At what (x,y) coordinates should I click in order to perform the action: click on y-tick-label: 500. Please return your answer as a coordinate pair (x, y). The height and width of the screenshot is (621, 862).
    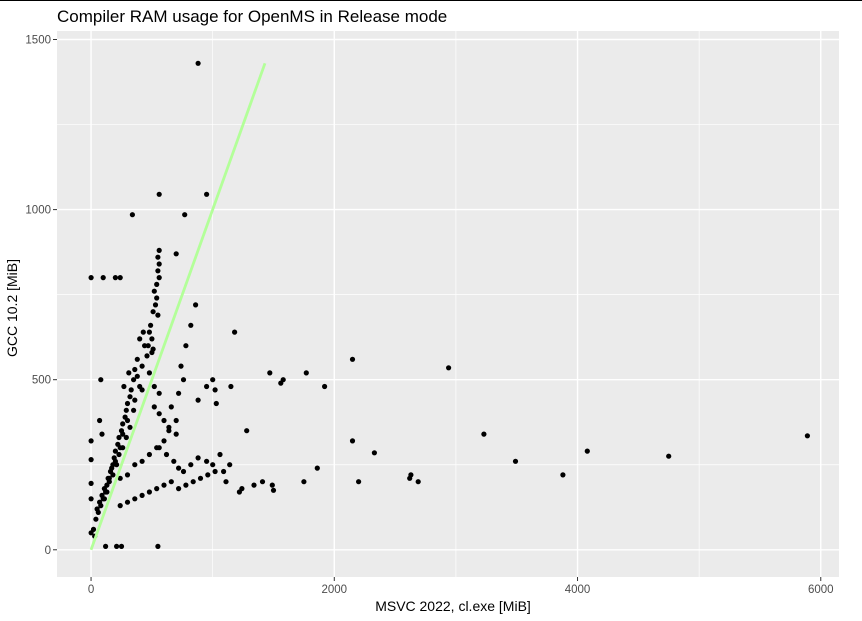
    Looking at the image, I should click on (41, 381).